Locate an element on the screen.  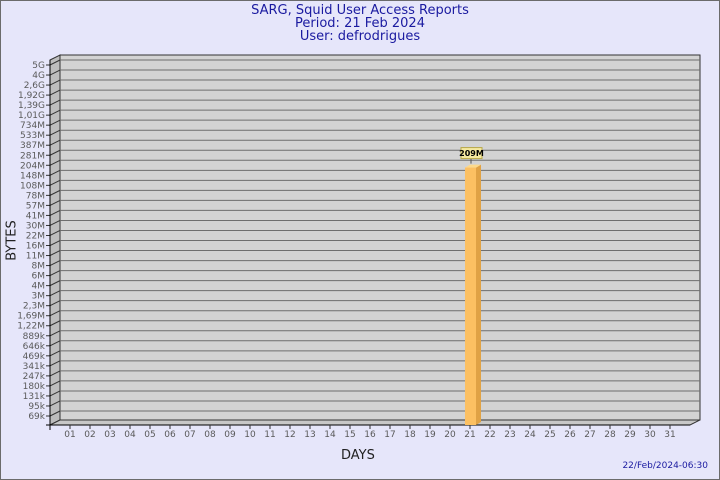
y-tick-label: 3M is located at coordinates (39, 297).